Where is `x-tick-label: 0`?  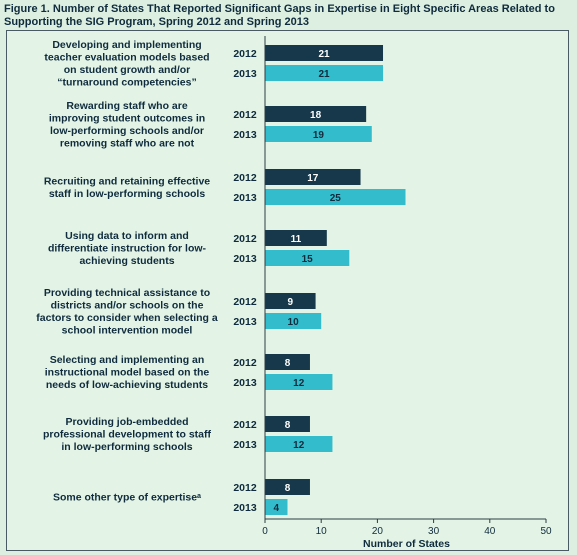 x-tick-label: 0 is located at coordinates (265, 531).